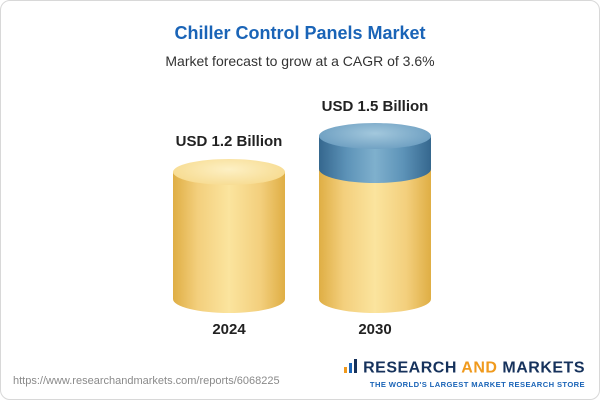 This screenshot has width=600, height=400. I want to click on axis-label-2024: 2024, so click(229, 329).